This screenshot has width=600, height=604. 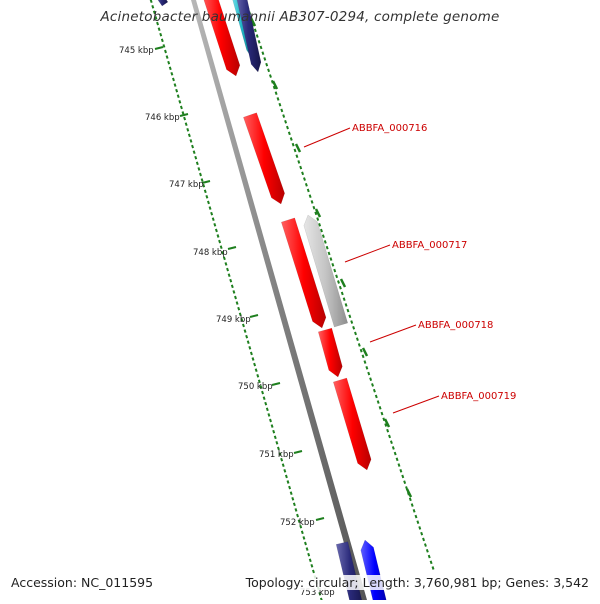 What do you see at coordinates (389, 128) in the screenshot?
I see `gene-label: ABBFA_000716` at bounding box center [389, 128].